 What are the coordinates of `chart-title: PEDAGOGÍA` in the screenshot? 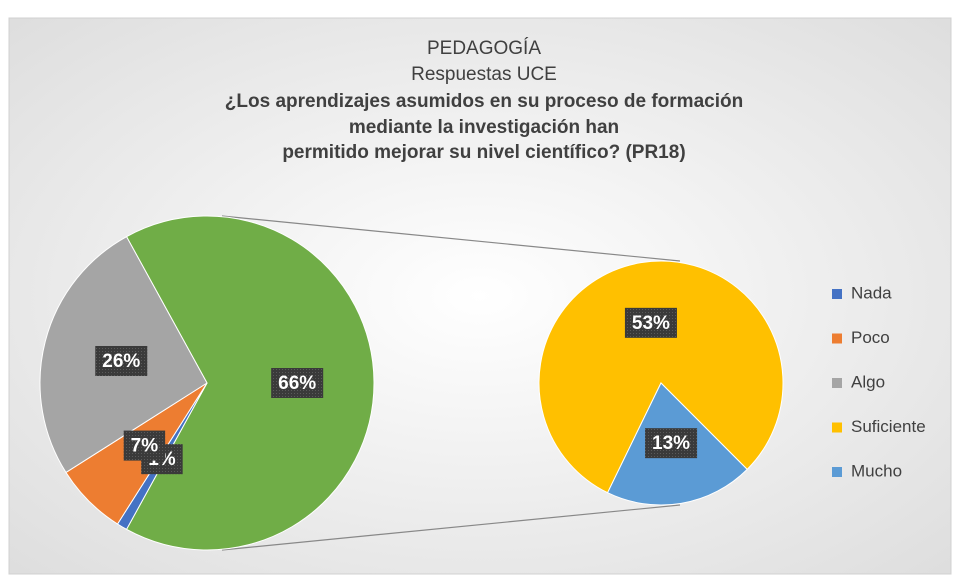 It's located at (484, 48).